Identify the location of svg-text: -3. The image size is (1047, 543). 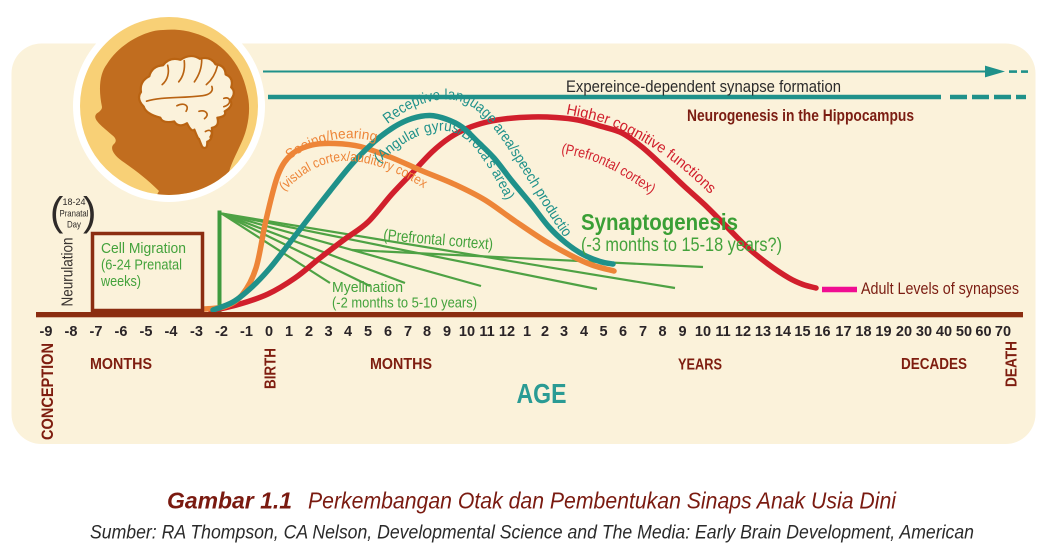
(196, 332).